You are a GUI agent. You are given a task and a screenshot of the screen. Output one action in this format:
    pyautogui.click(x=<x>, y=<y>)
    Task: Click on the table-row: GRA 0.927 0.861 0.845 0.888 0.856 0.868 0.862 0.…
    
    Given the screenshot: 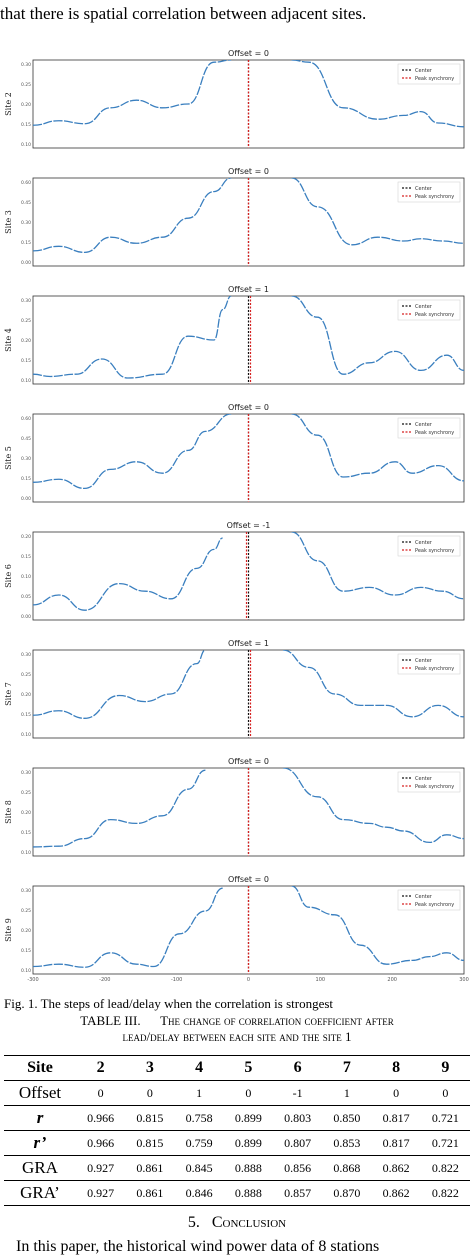 What is the action you would take?
    pyautogui.click(x=237, y=1168)
    